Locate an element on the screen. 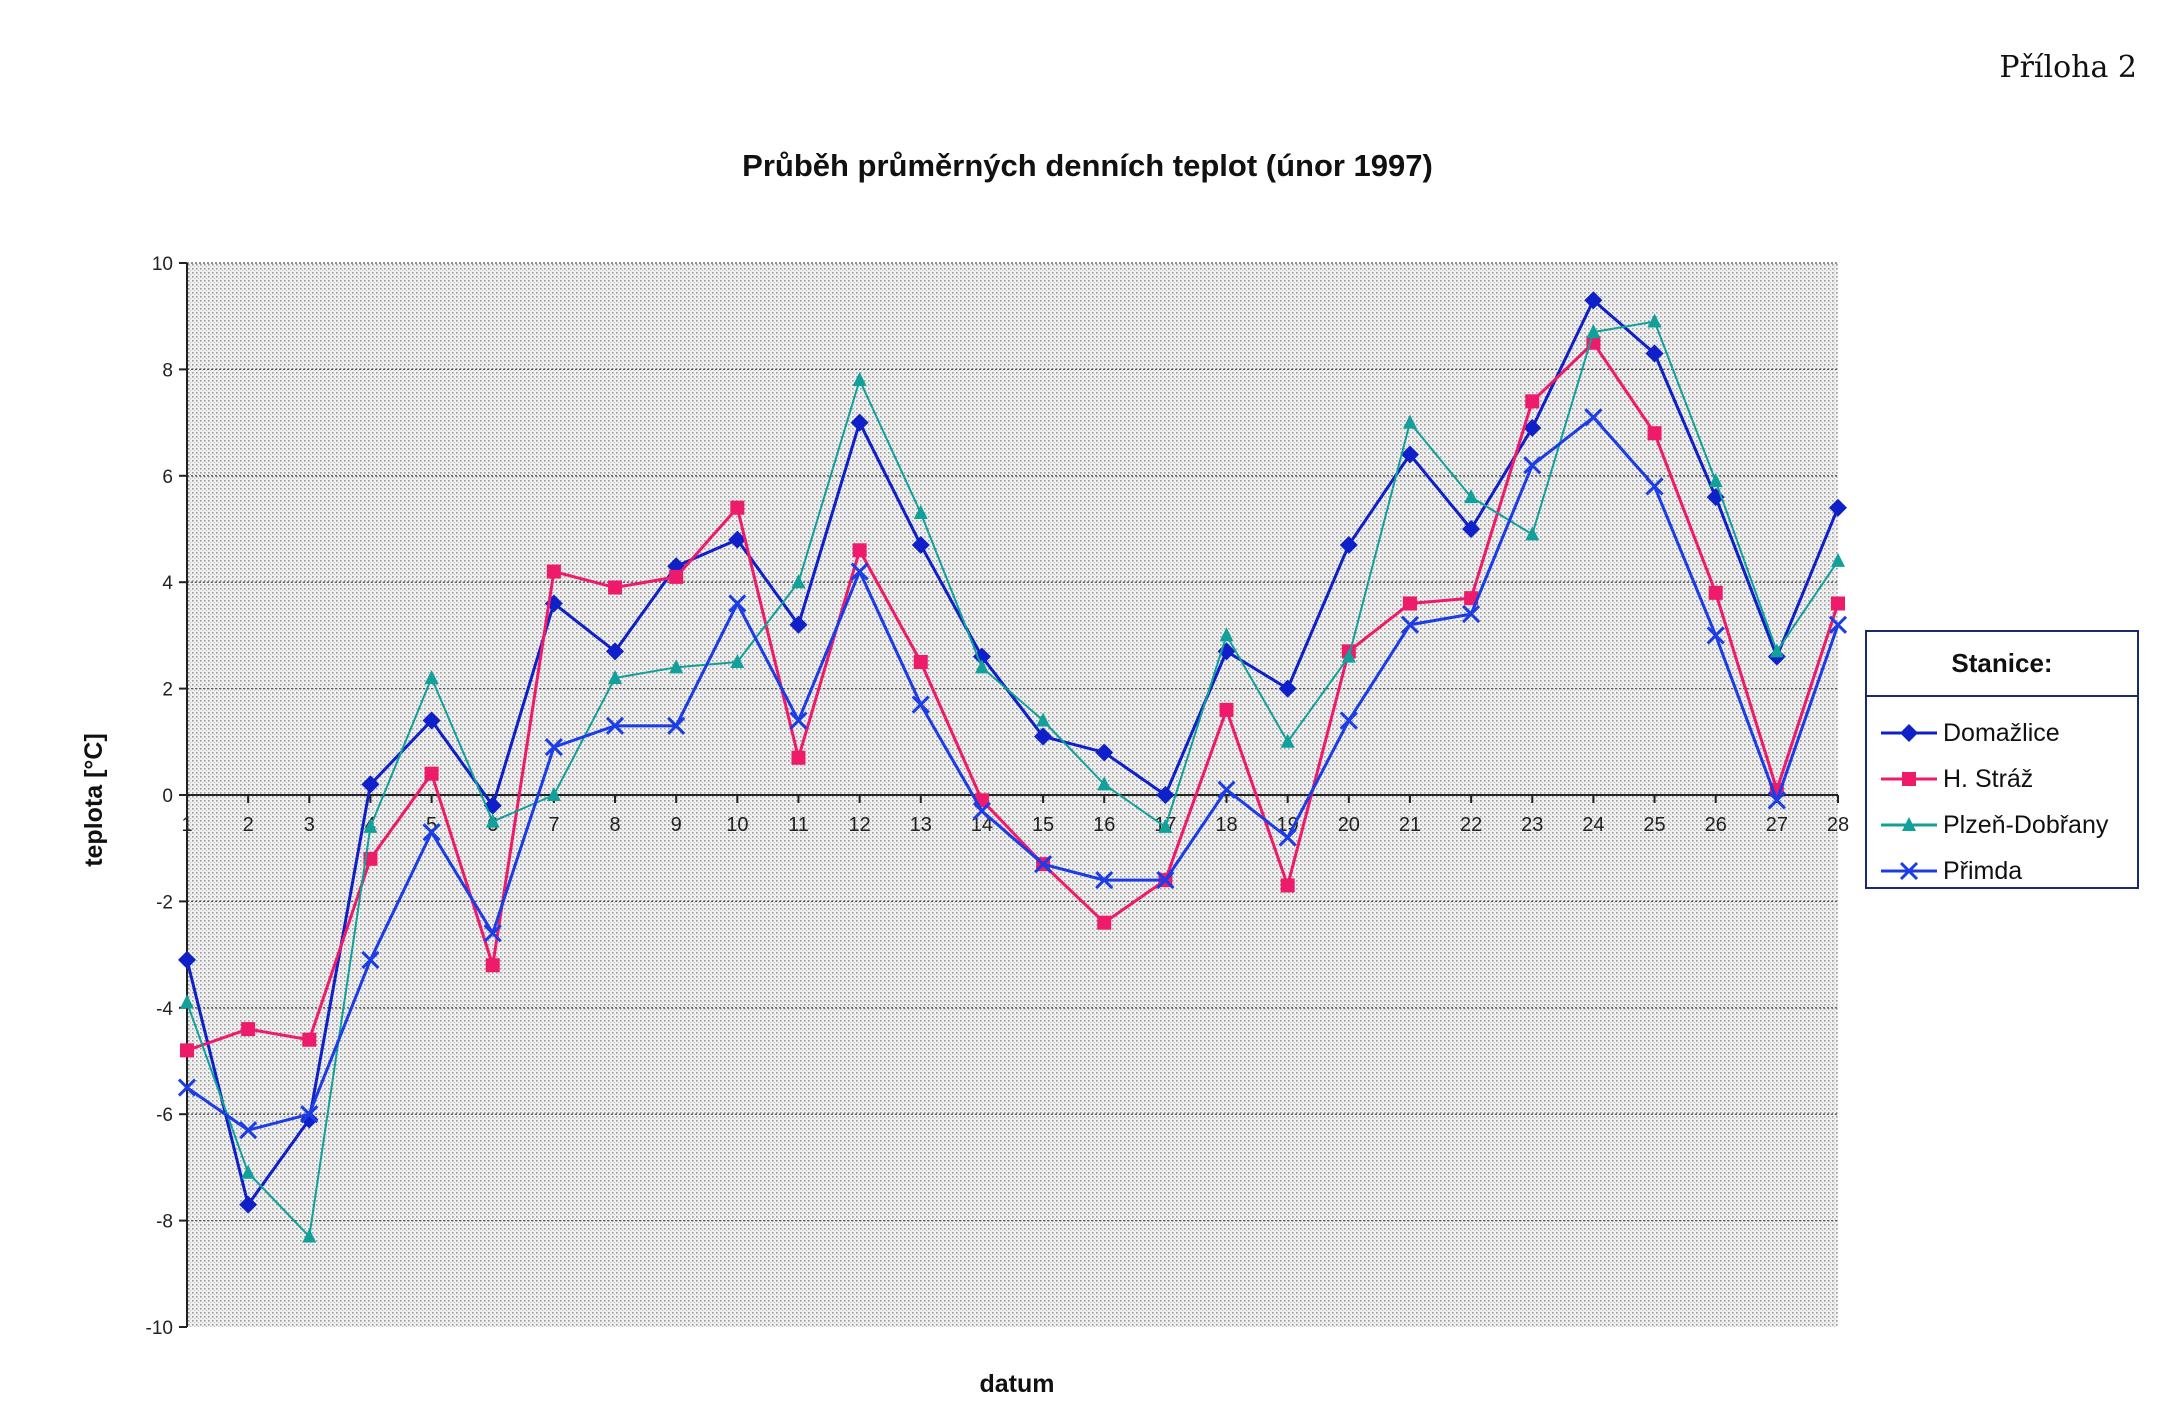 The height and width of the screenshot is (1417, 2175). legend-label: Plzeň-Dobřany is located at coordinates (2026, 824).